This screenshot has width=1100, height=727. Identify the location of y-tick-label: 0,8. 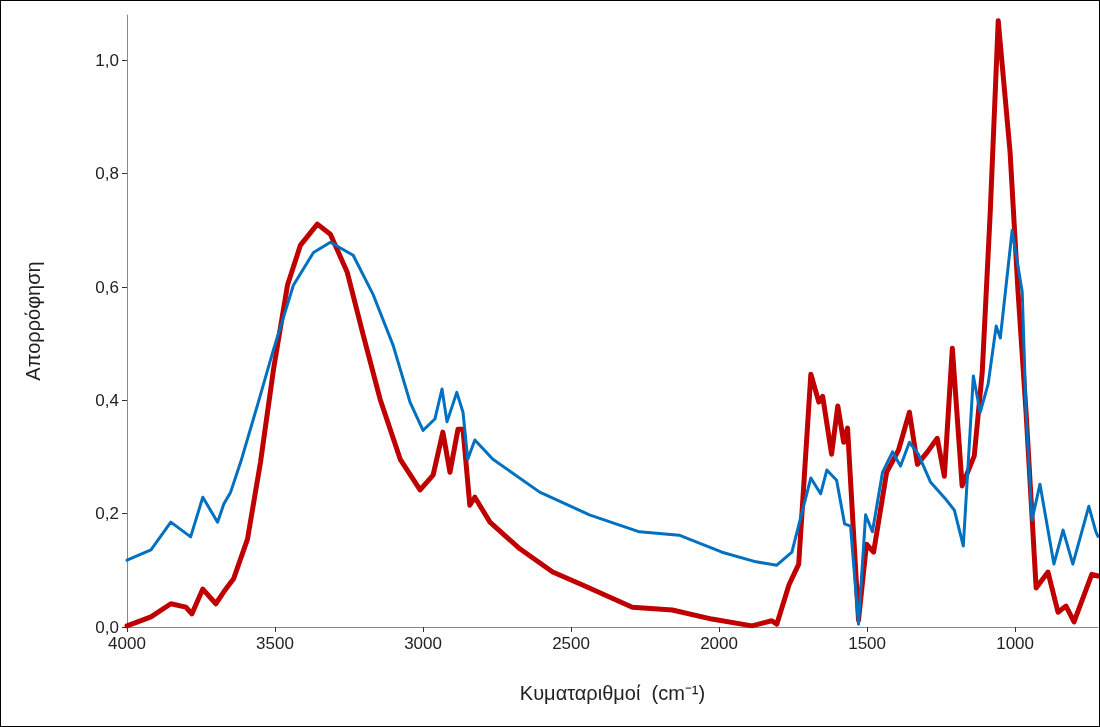
(107, 174).